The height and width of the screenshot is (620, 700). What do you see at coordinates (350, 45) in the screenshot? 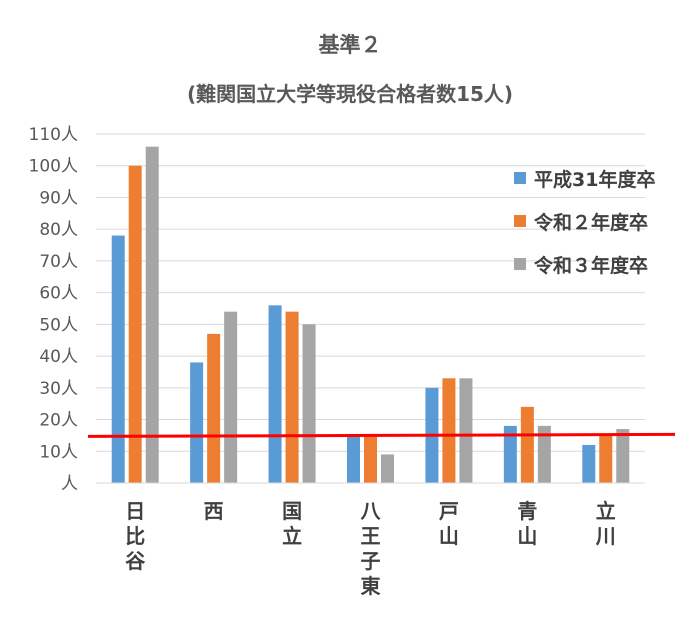
I see `chart-title: 基準２` at bounding box center [350, 45].